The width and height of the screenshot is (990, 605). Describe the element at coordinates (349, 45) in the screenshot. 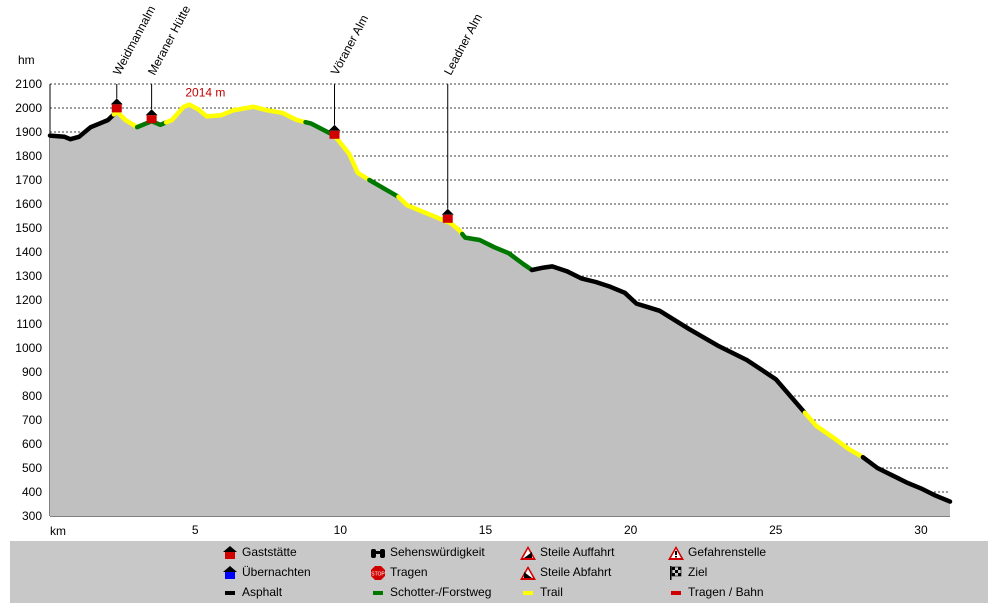

I see `poi-label: Vöraner Alm` at that location.